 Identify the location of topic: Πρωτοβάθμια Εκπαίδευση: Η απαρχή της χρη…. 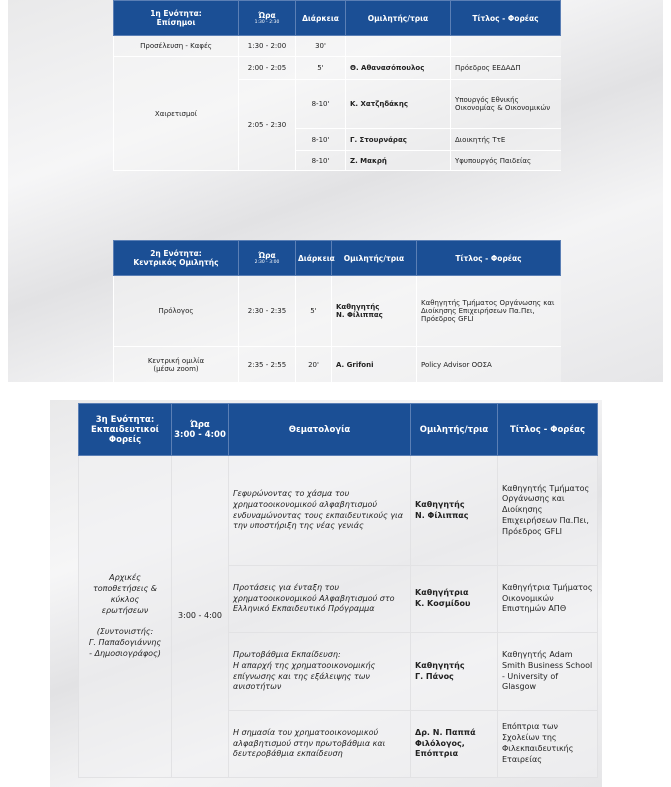
(319, 671).